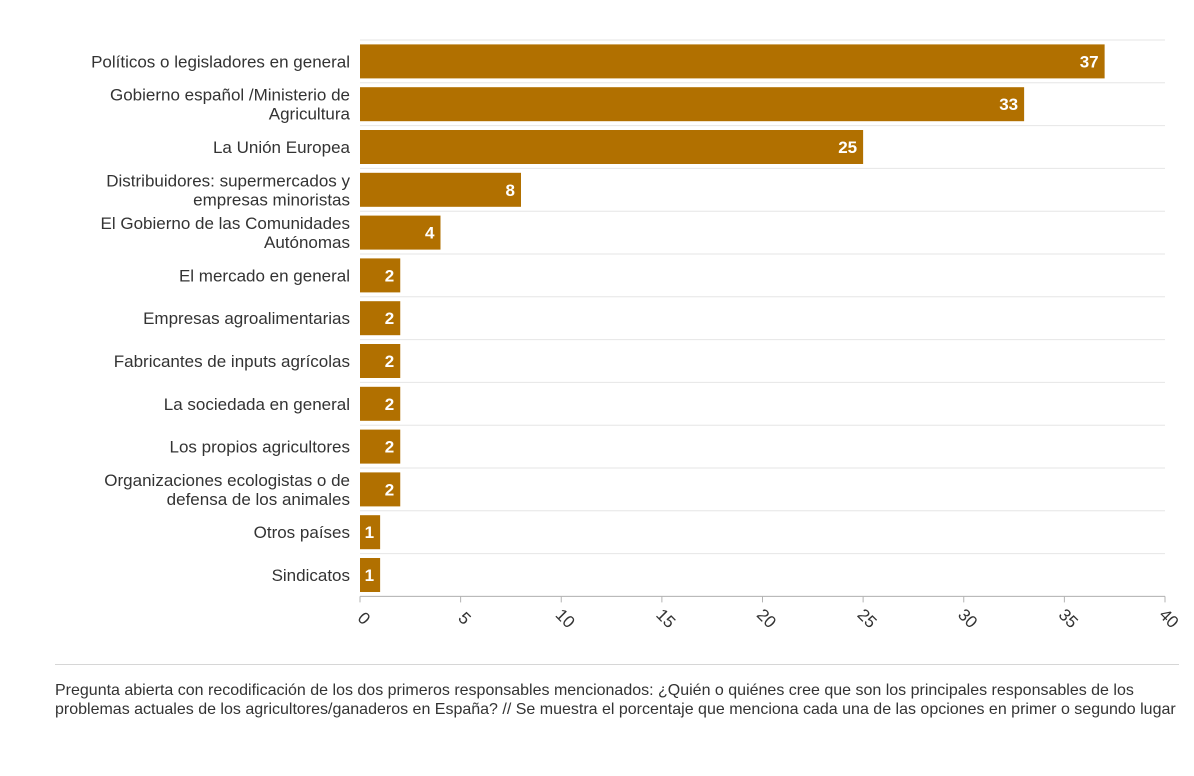  I want to click on x-tick-label: 20, so click(766, 618).